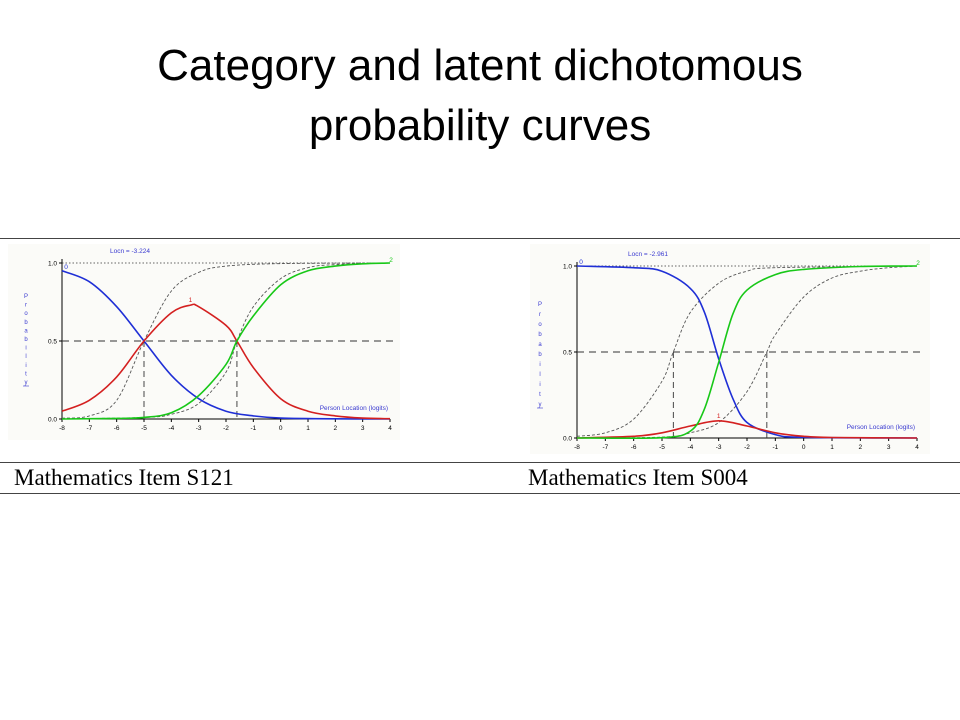  I want to click on figure-top-rule, so click(480, 238).